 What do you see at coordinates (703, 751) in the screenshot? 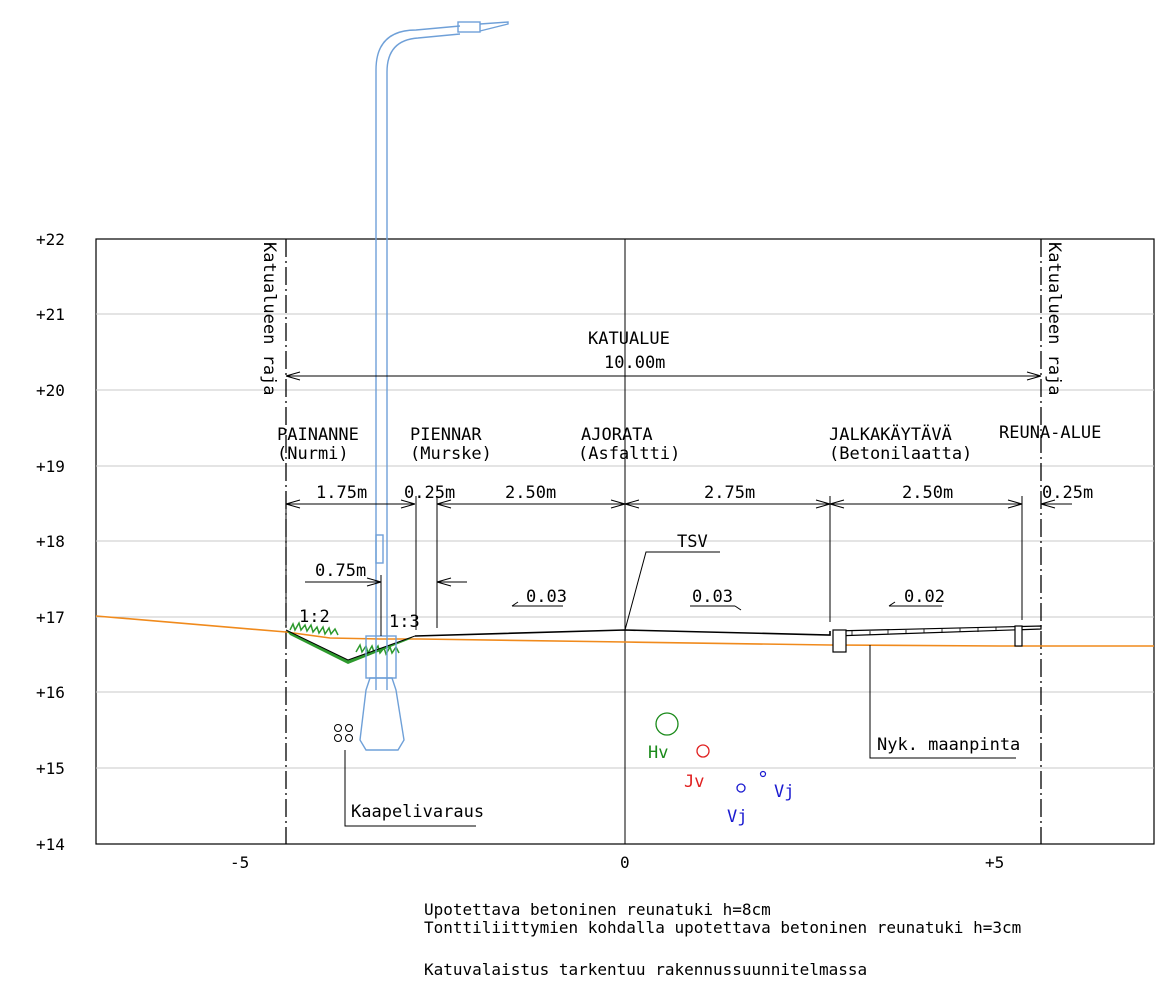
I see `jv-pipe` at bounding box center [703, 751].